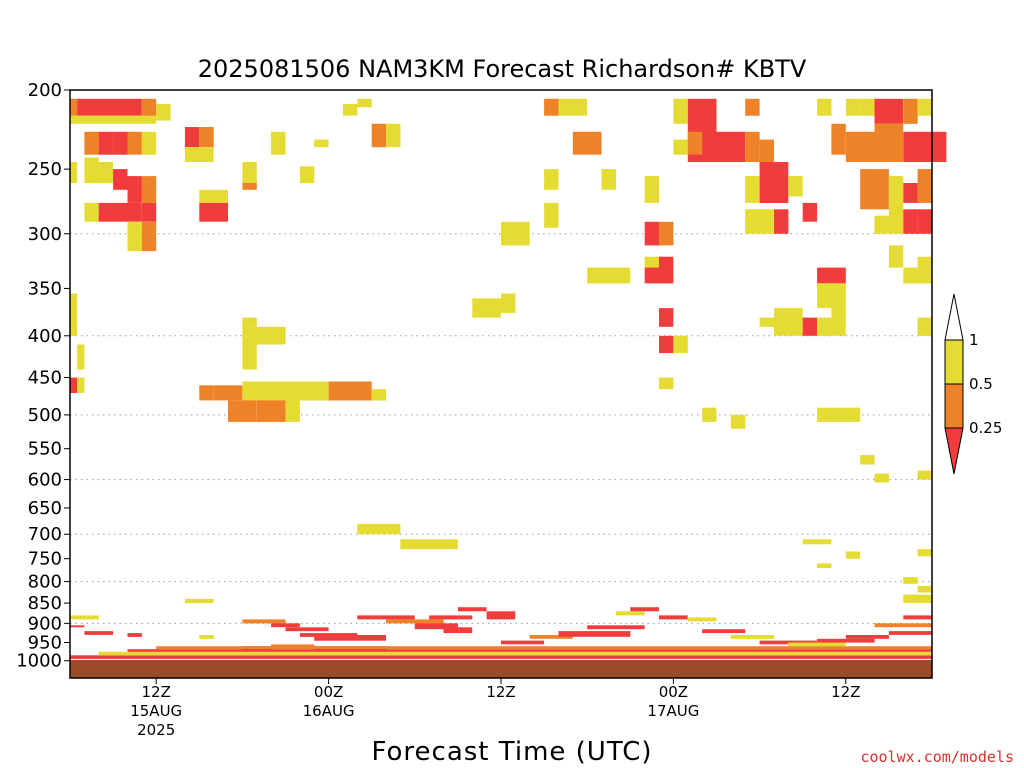  I want to click on y-tick-label: 900, so click(45, 623).